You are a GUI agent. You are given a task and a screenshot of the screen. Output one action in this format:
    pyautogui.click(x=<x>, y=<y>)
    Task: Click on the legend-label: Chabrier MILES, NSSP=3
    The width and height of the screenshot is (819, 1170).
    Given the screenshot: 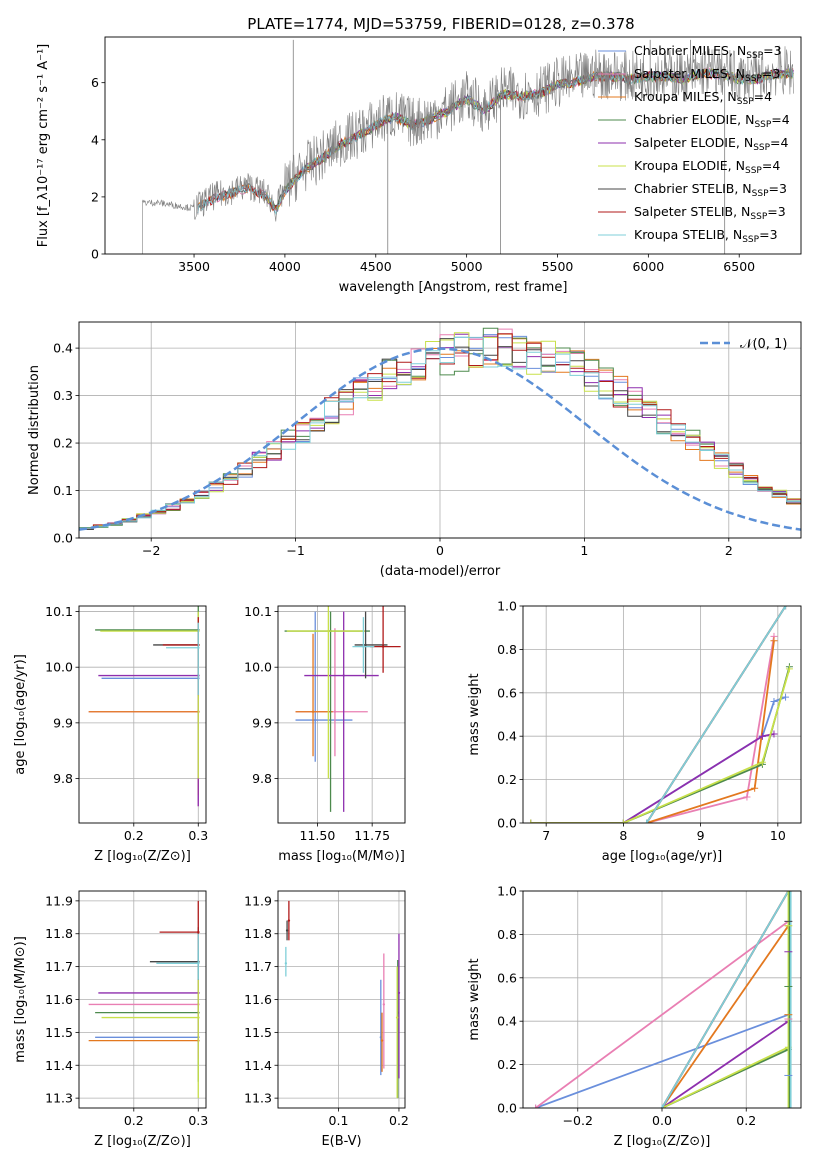 What is the action you would take?
    pyautogui.click(x=708, y=52)
    